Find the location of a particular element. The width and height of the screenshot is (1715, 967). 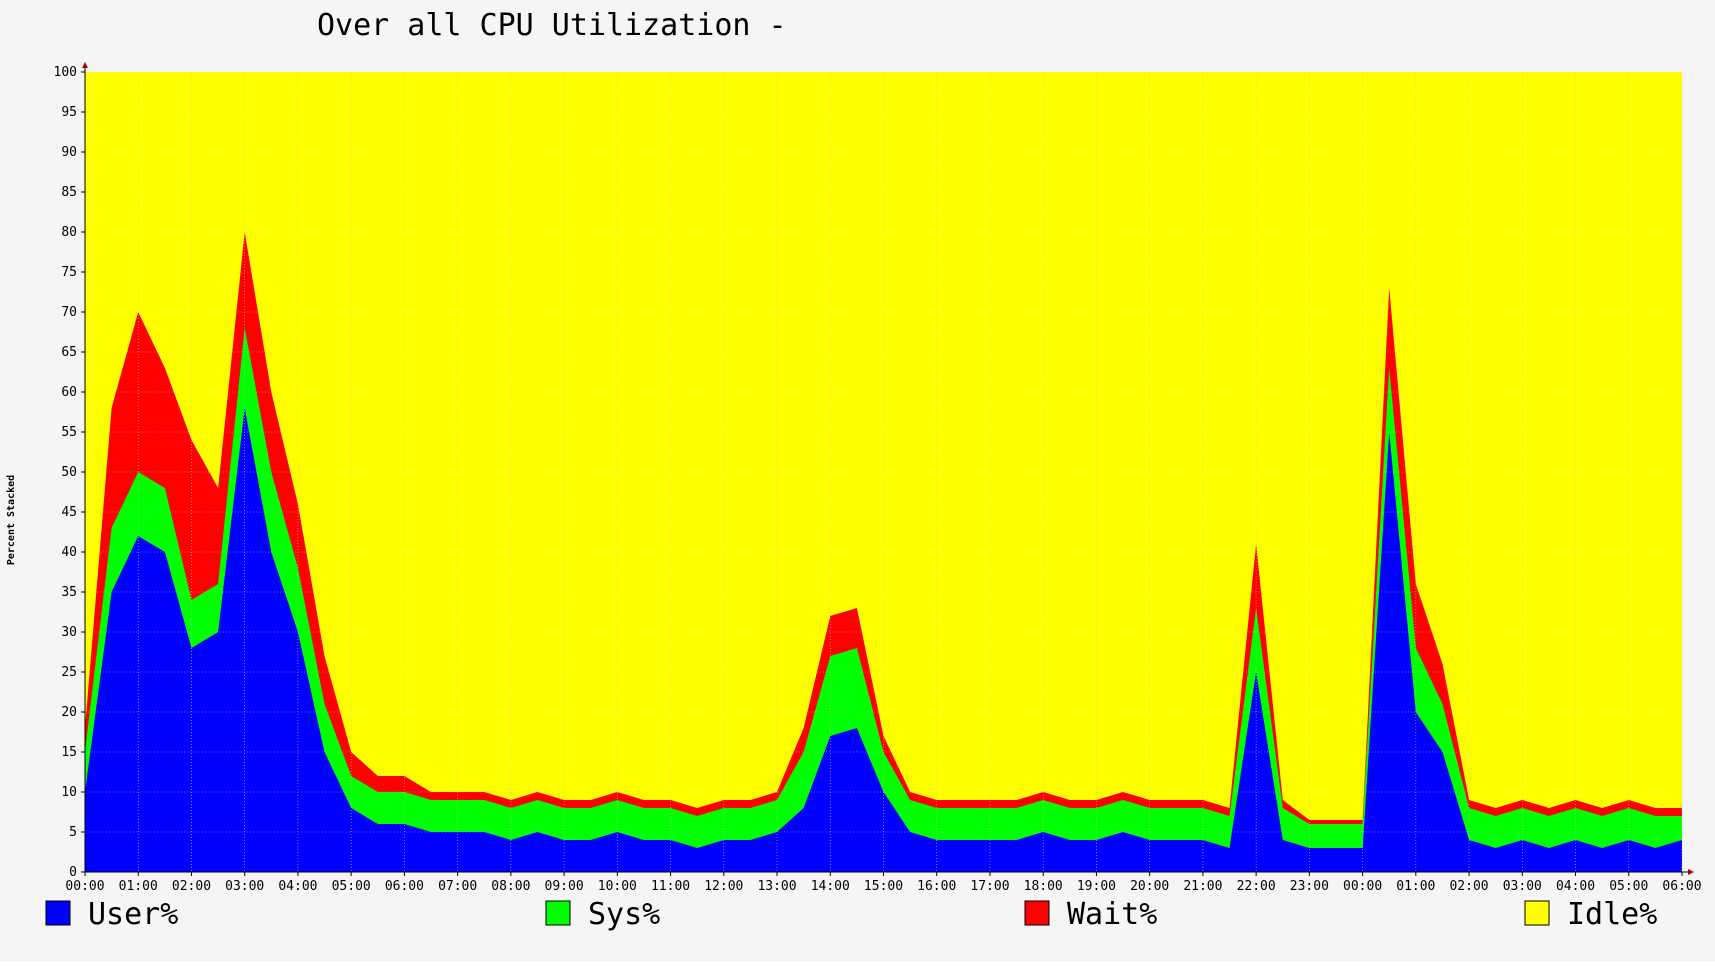

legend: User% Sys% Wait% Idle% is located at coordinates (851, 914).